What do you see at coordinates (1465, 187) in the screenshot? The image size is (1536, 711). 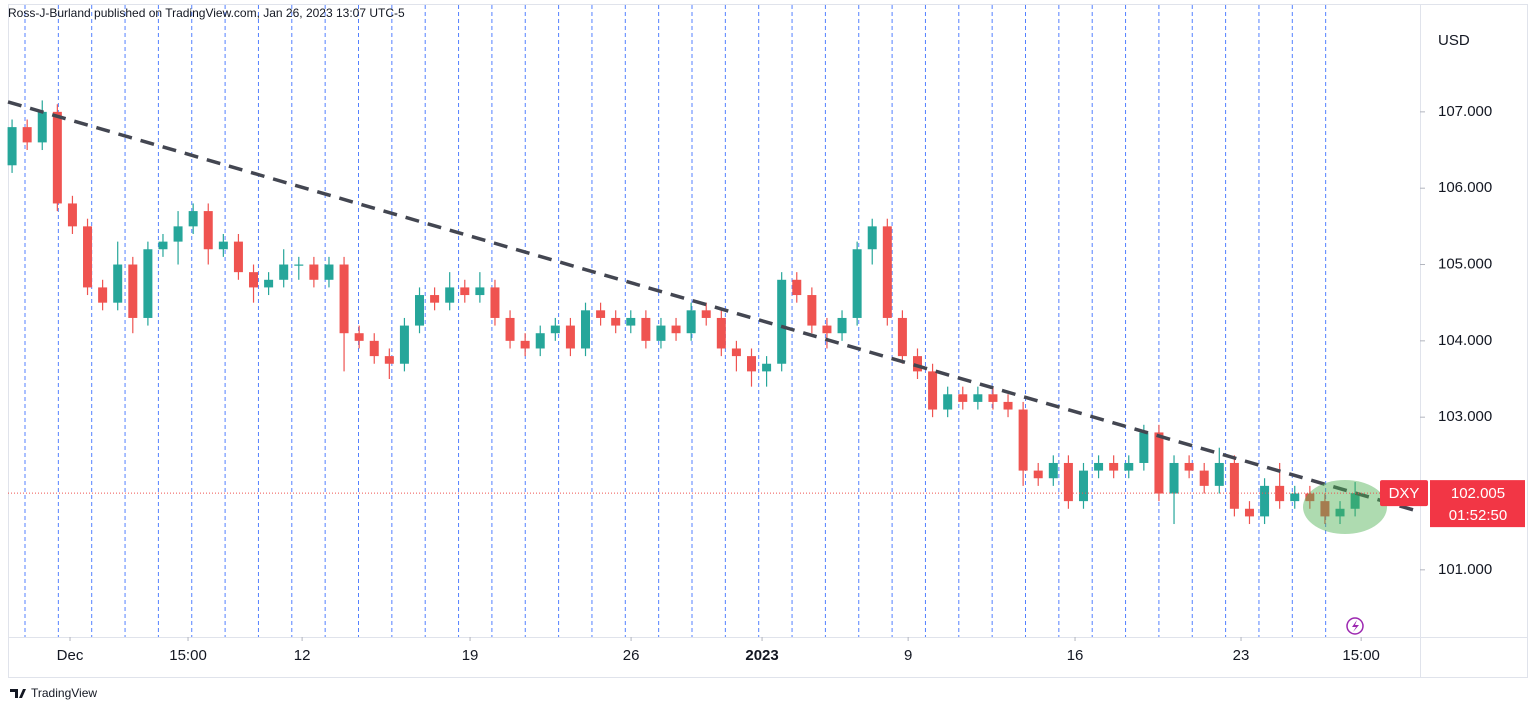 I see `y-tick-label: 106.000` at bounding box center [1465, 187].